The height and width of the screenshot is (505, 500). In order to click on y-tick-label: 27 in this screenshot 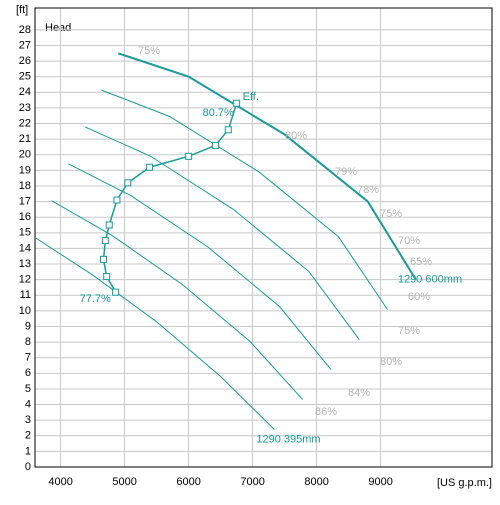, I will do `click(25, 45)`.